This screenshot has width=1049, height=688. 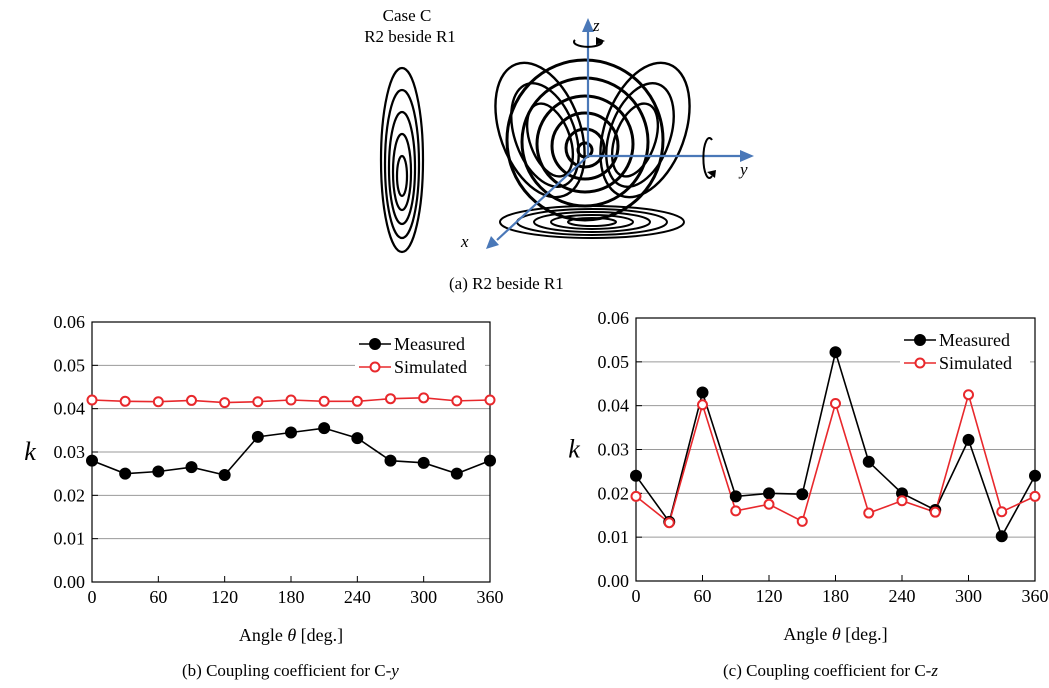 I want to click on caption-b: (b) Coupling coefficient for C-y, so click(x=290, y=671).